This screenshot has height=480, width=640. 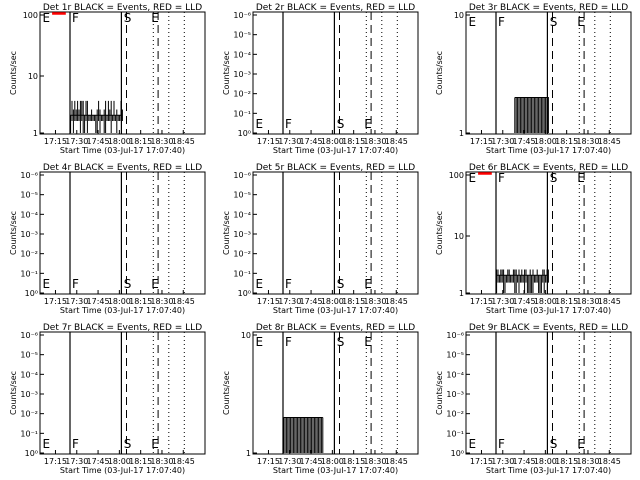 I want to click on panel-title: Det 6r BLACK = Events, RED = LLD, so click(x=548, y=168).